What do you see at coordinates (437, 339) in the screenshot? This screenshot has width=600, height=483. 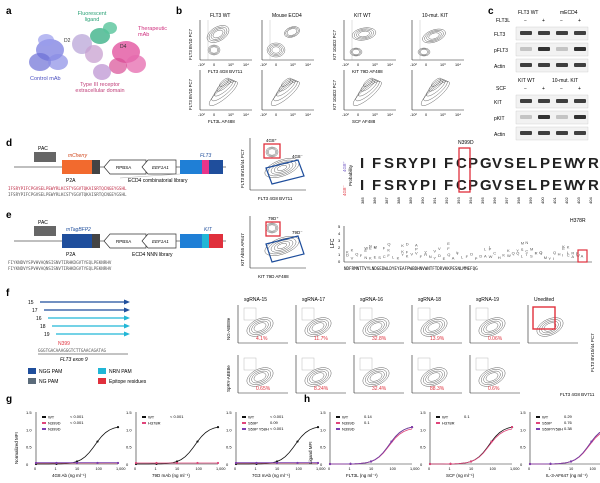 I see `f-pct-label: 13.9%` at bounding box center [437, 339].